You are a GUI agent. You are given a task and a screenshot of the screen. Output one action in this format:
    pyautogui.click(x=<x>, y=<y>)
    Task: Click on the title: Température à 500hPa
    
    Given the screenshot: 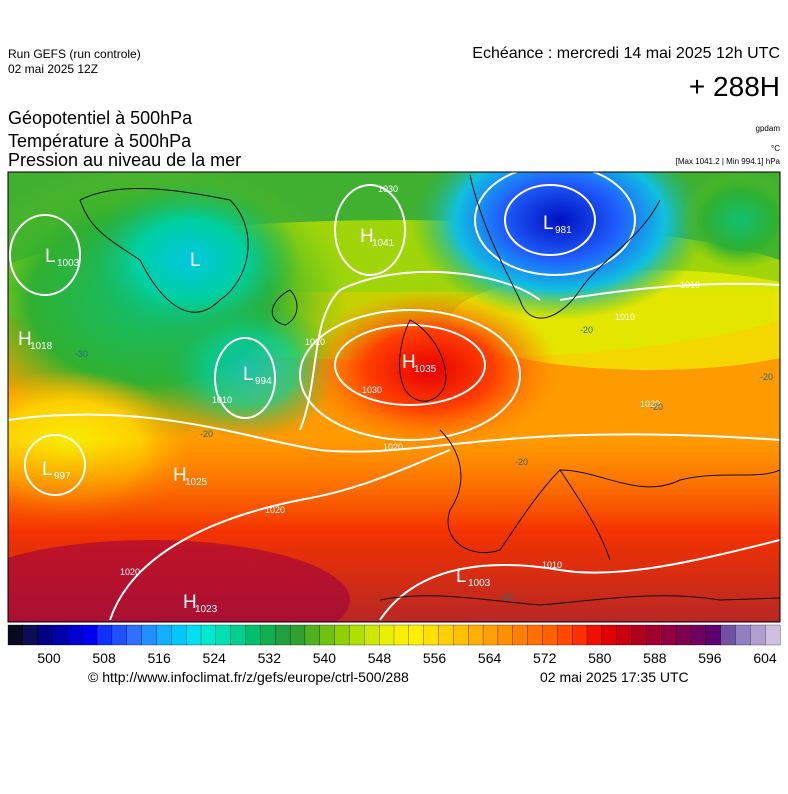 What is the action you would take?
    pyautogui.click(x=100, y=141)
    